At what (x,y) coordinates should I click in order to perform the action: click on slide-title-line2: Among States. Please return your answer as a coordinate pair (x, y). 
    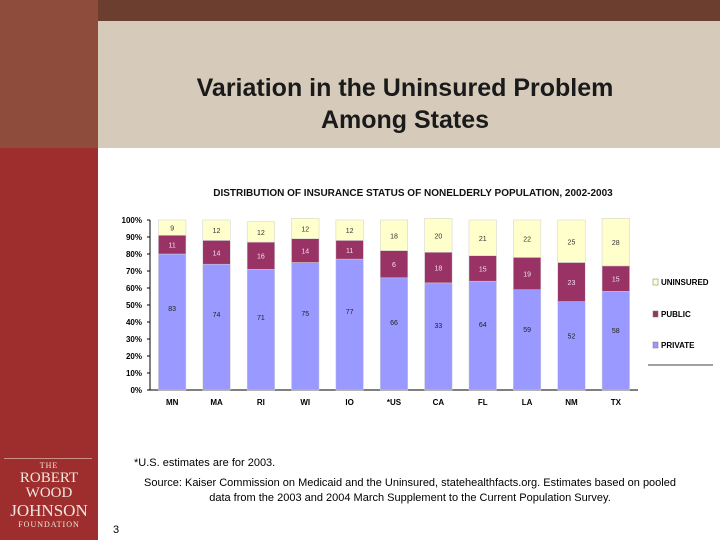
    Looking at the image, I should click on (405, 120).